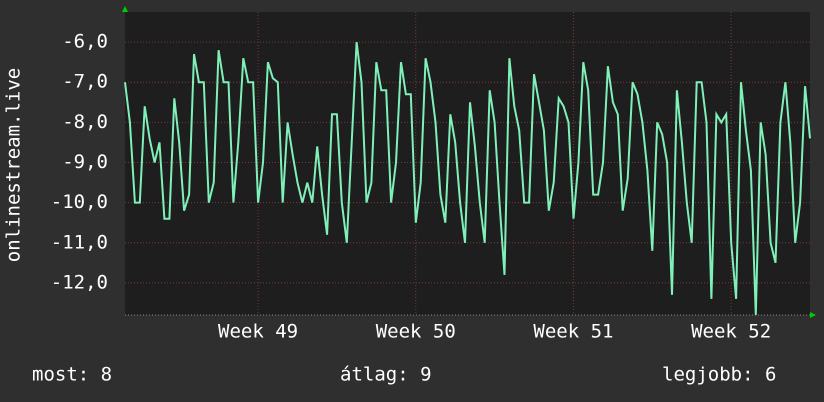  Describe the element at coordinates (85, 42) in the screenshot. I see `y-tick-label: -6,0` at that location.